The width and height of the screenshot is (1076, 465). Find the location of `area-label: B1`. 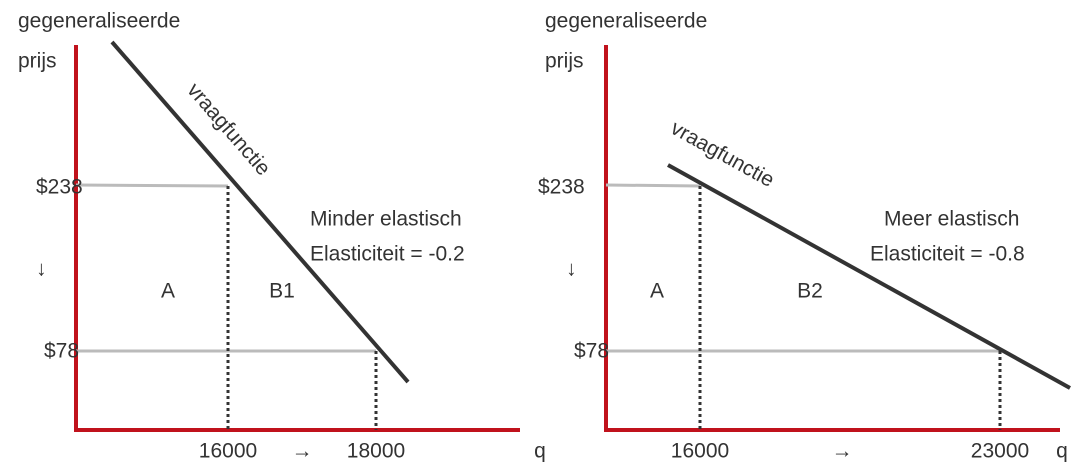

area-label: B1 is located at coordinates (282, 291).